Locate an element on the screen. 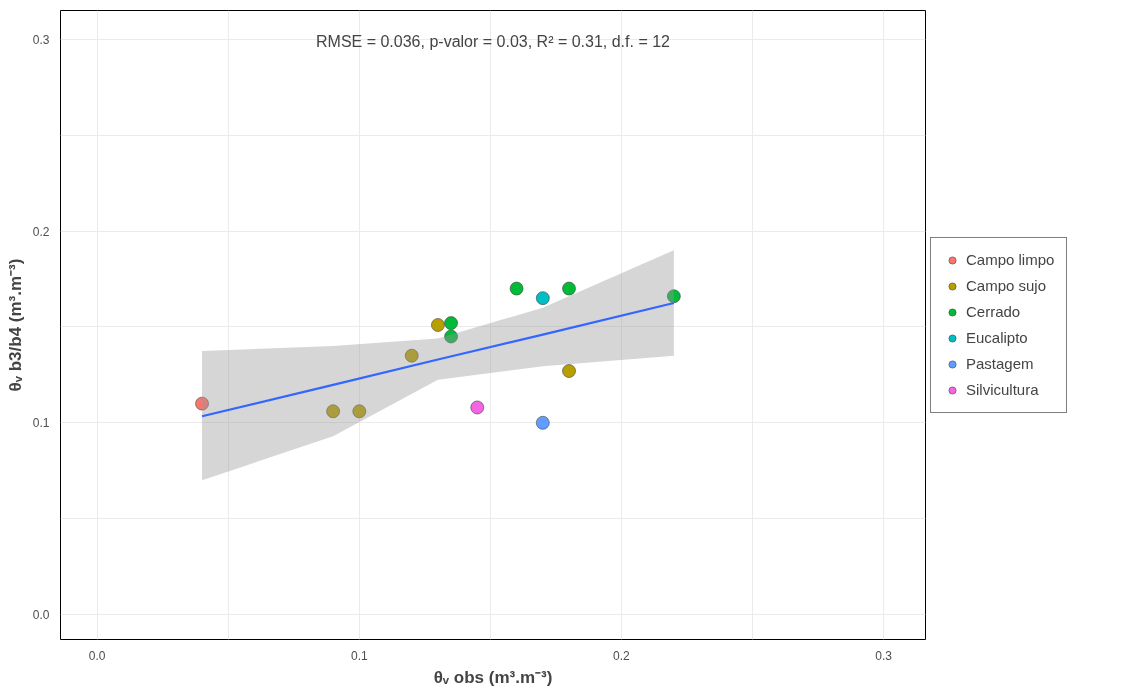 The height and width of the screenshot is (699, 1122). x-tick-label: 0.3 is located at coordinates (884, 655).